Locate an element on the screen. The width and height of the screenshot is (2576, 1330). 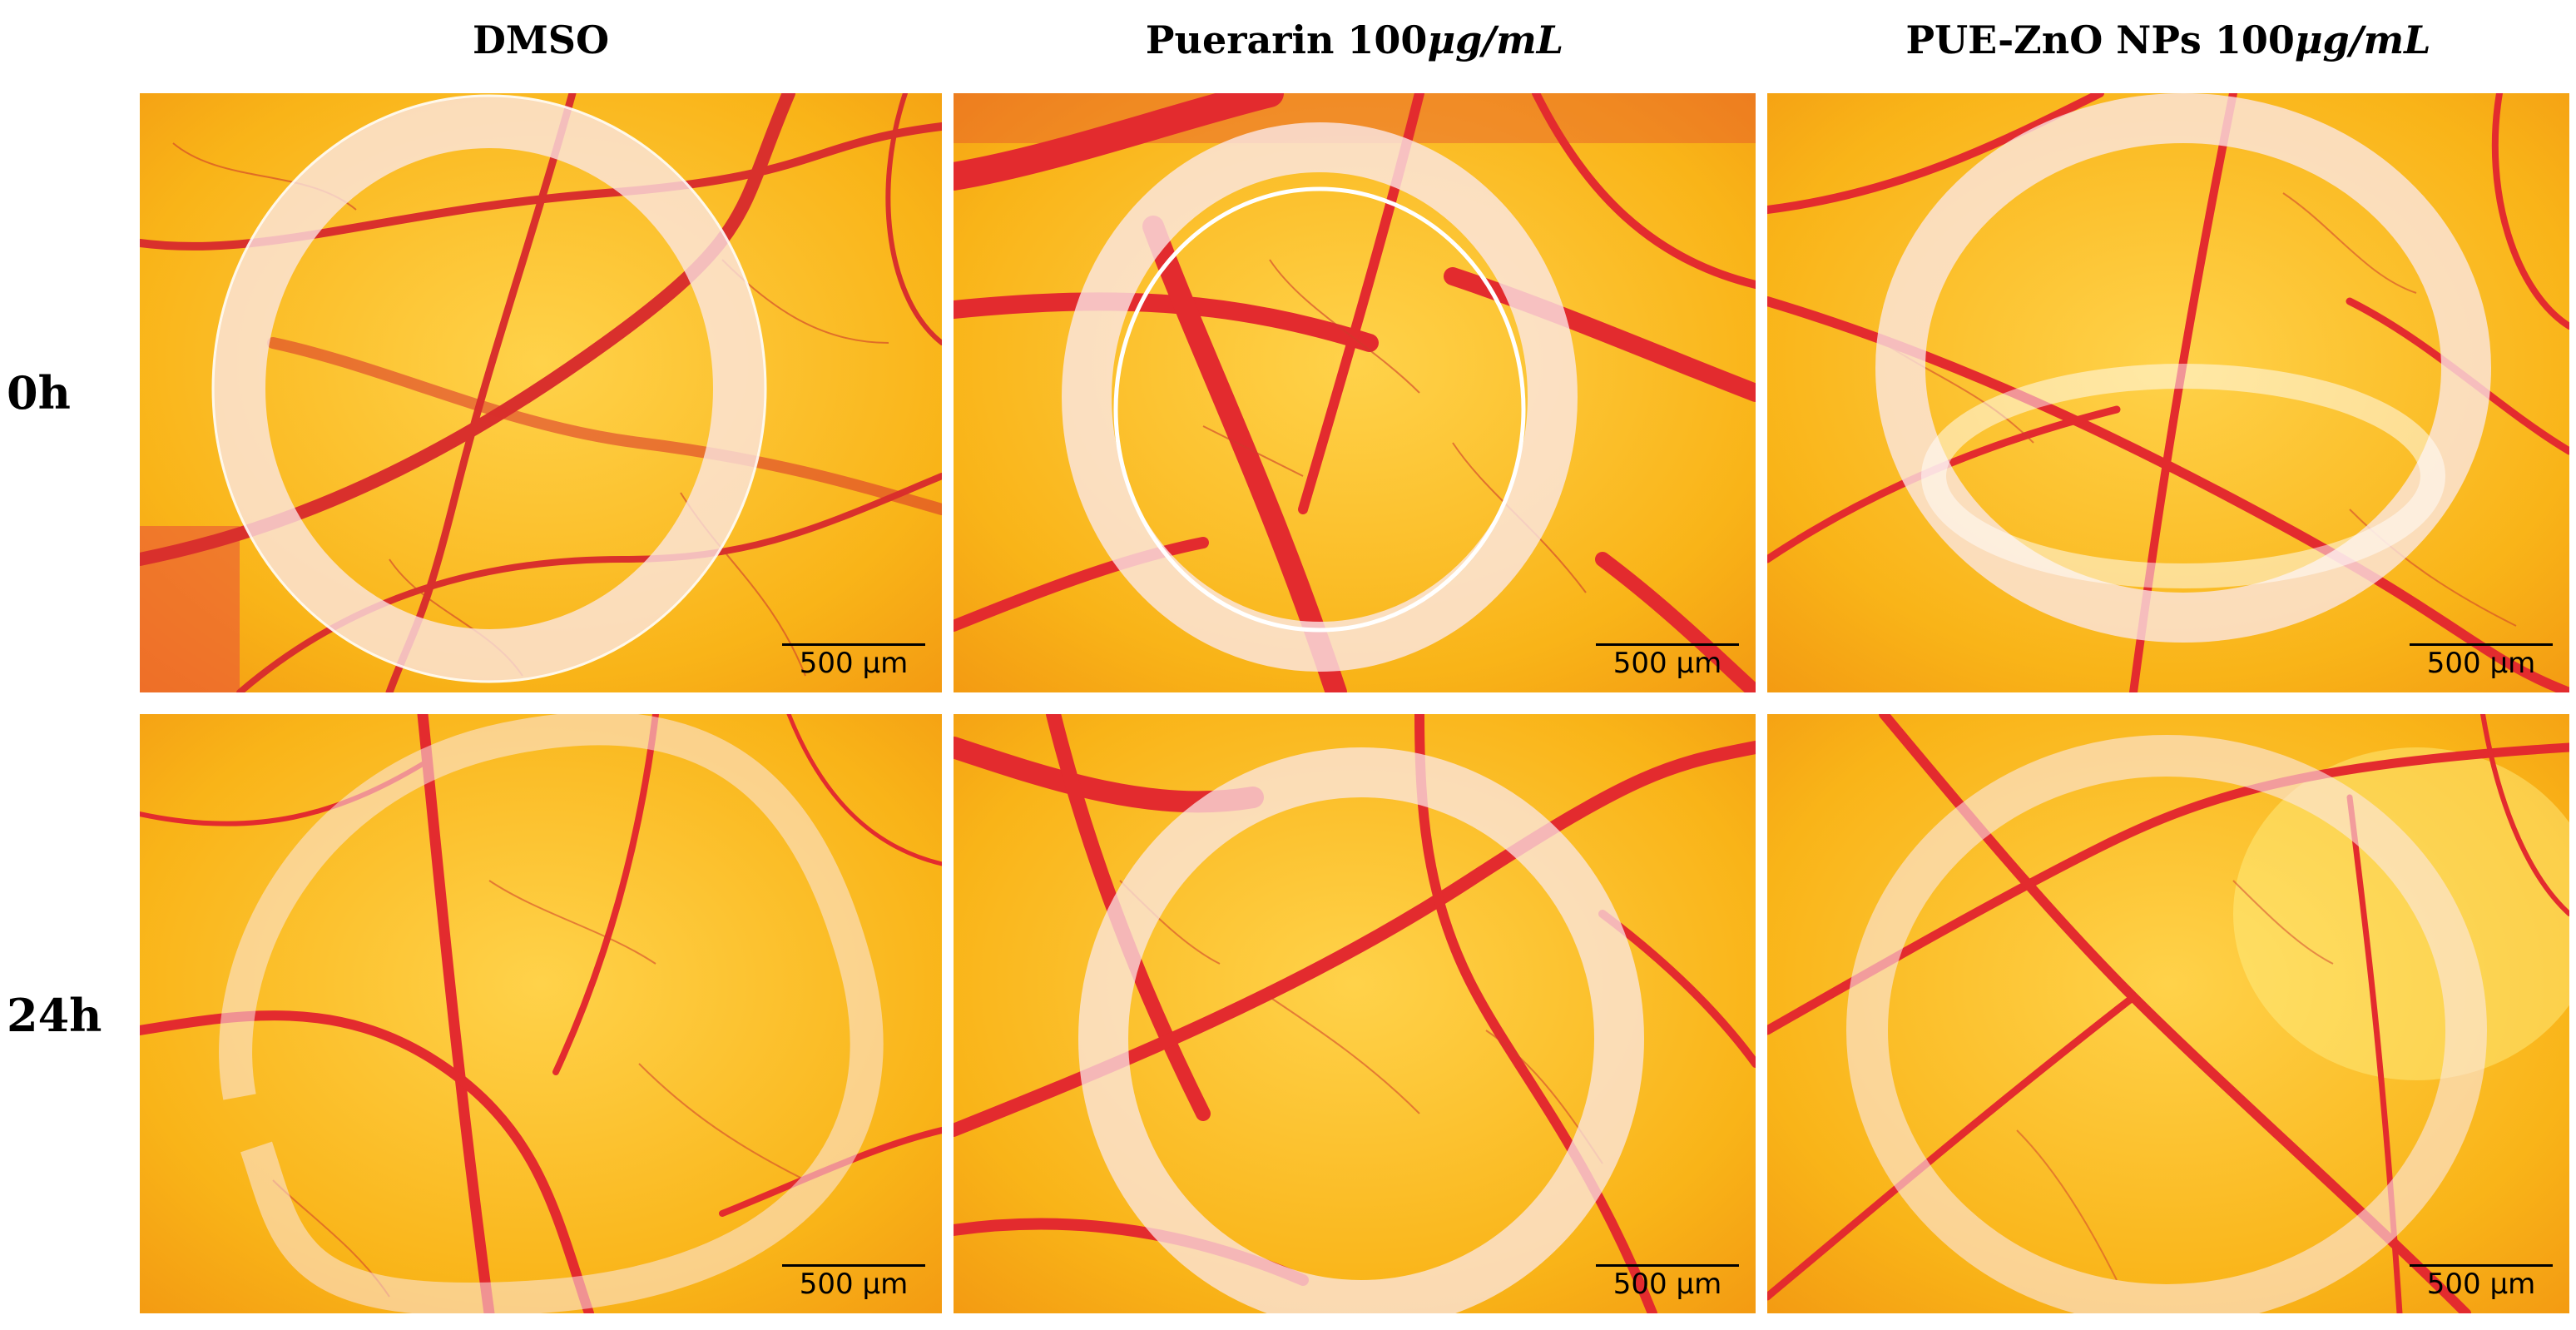
column-header-puerarin: Puerarin 100 μg/mL is located at coordinates (1355, 40).